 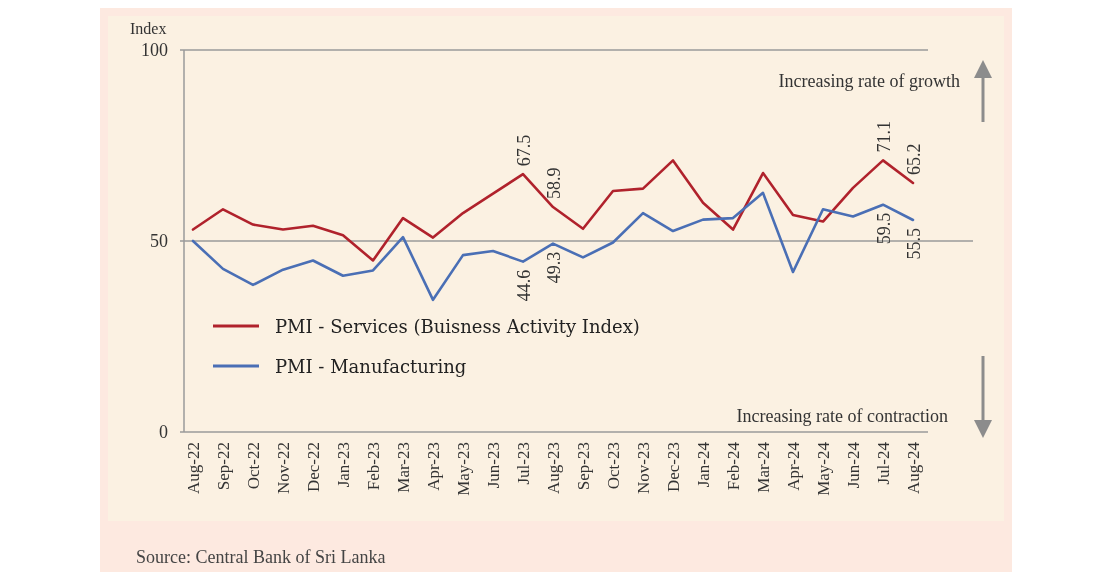 What do you see at coordinates (283, 468) in the screenshot?
I see `x-tick-label: Nov-22` at bounding box center [283, 468].